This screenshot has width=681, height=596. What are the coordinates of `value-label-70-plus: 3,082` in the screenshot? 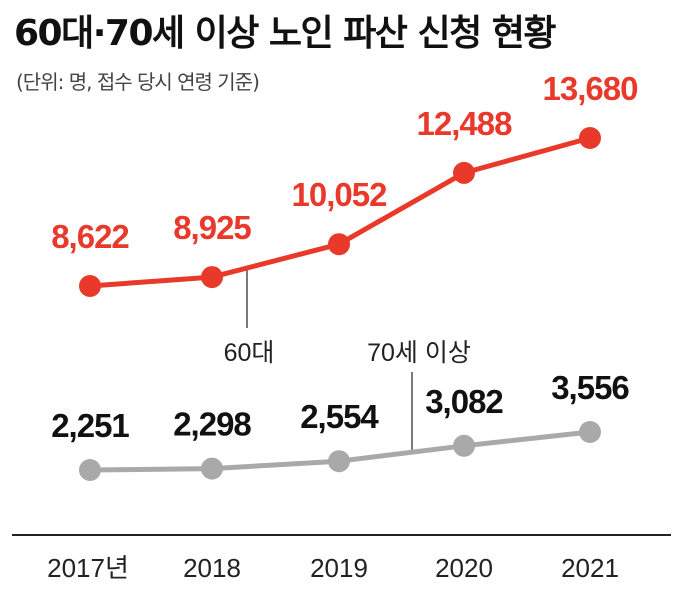 It's located at (464, 401).